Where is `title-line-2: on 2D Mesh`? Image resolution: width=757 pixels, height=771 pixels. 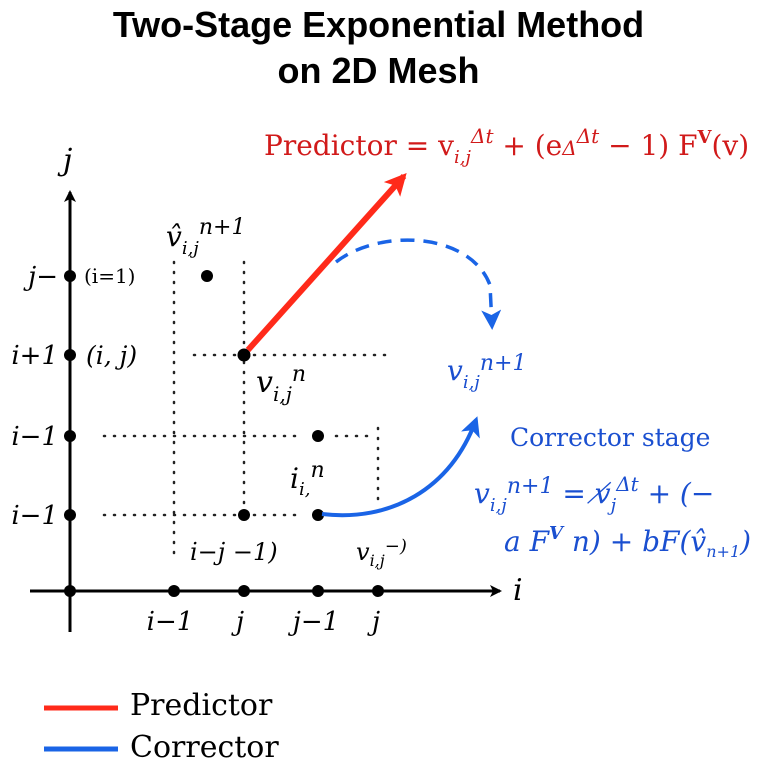
title-line-2: on 2D Mesh is located at coordinates (378, 70).